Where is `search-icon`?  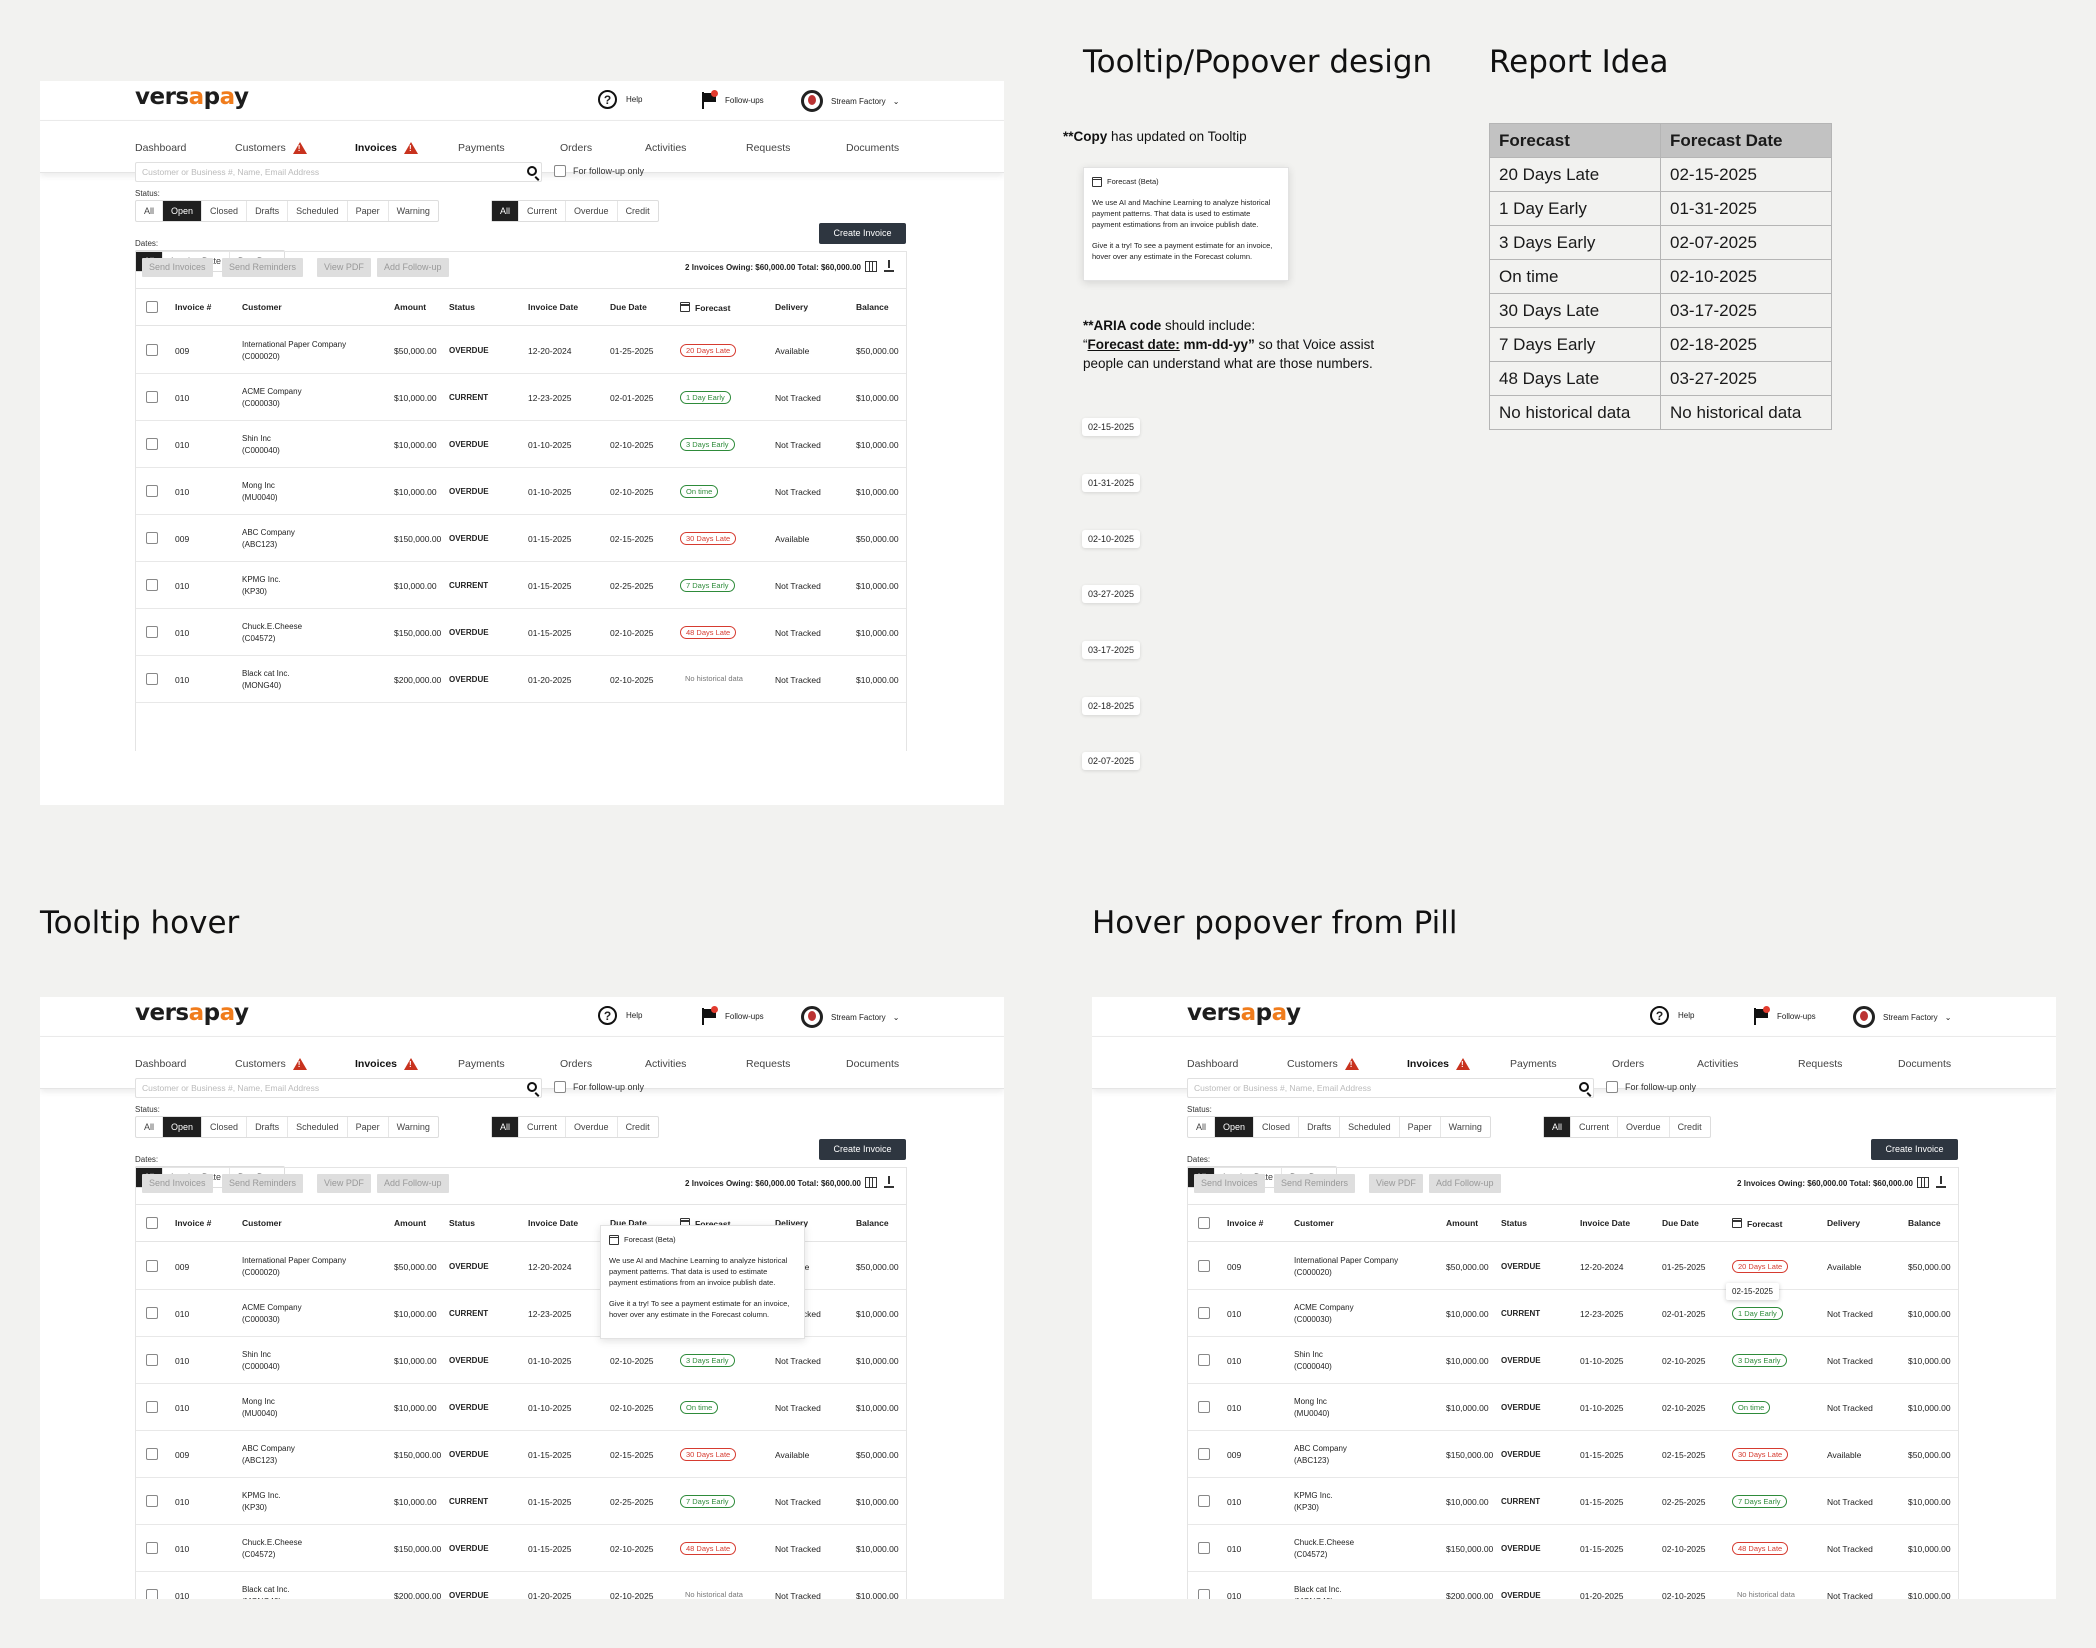 search-icon is located at coordinates (1584, 1087).